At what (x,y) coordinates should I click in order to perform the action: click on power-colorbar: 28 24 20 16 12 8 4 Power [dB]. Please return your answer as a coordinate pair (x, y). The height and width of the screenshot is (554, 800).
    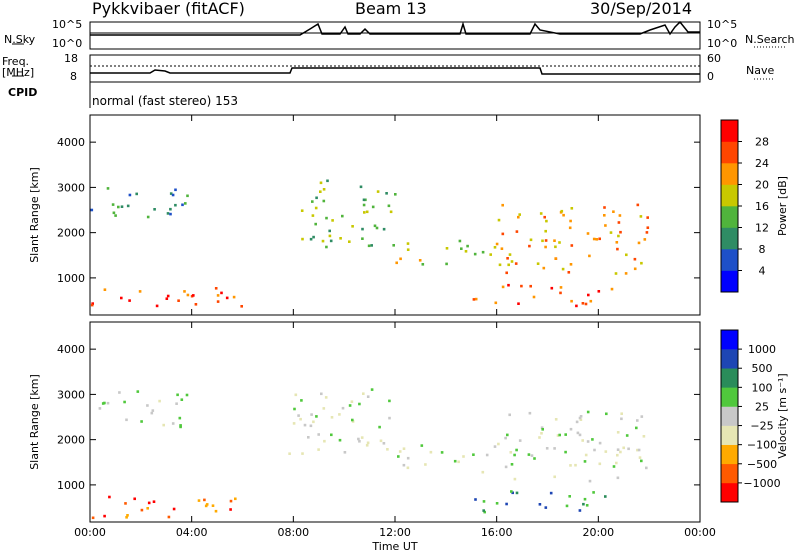
    Looking at the image, I should click on (754, 206).